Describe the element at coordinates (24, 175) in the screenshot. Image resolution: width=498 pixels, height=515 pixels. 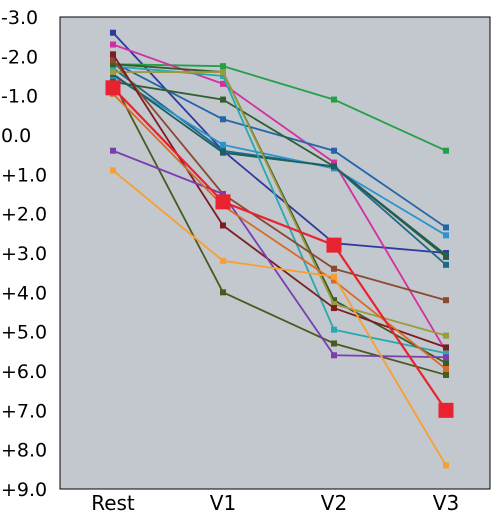
I see `y-tick-label: +1.0` at that location.